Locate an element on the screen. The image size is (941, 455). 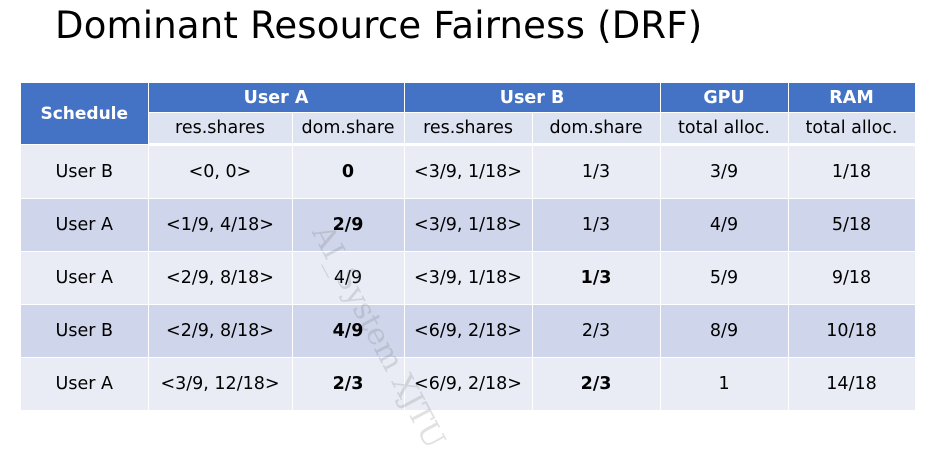
header-group-row: Schedule User A User B GPU RAM is located at coordinates (468, 114).